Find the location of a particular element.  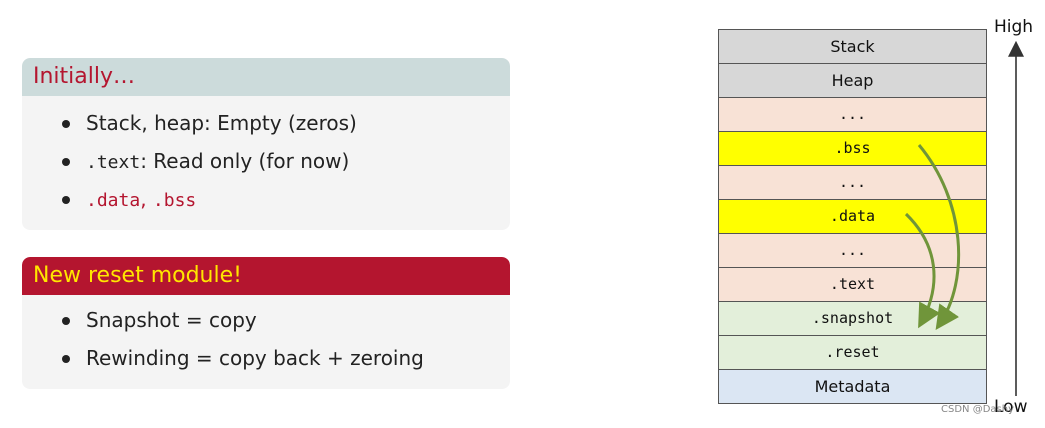

bss-segment-name: .bss is located at coordinates (174, 200).